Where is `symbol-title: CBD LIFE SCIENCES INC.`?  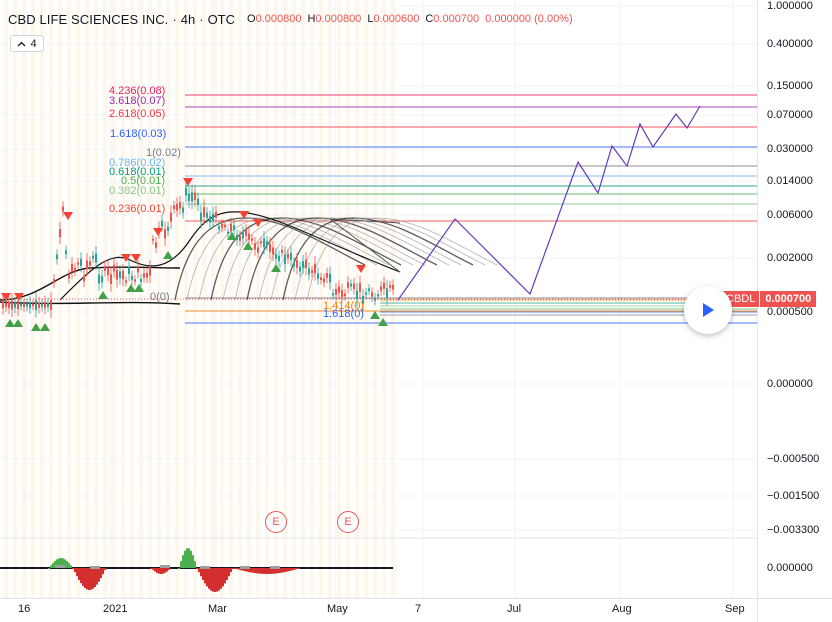
symbol-title: CBD LIFE SCIENCES INC. is located at coordinates (88, 19).